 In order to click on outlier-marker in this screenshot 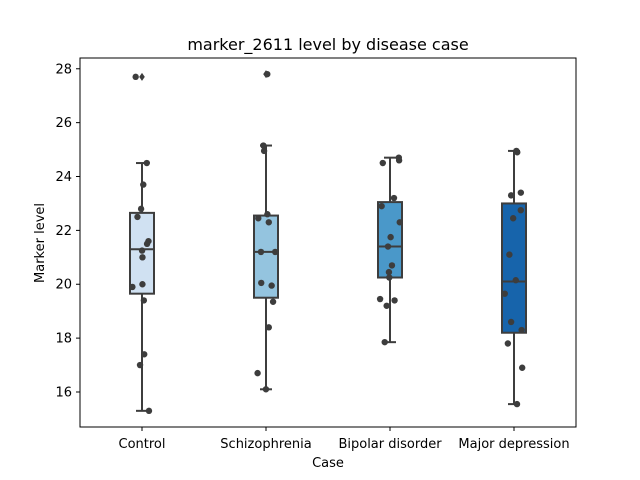, I will do `click(142, 76)`.